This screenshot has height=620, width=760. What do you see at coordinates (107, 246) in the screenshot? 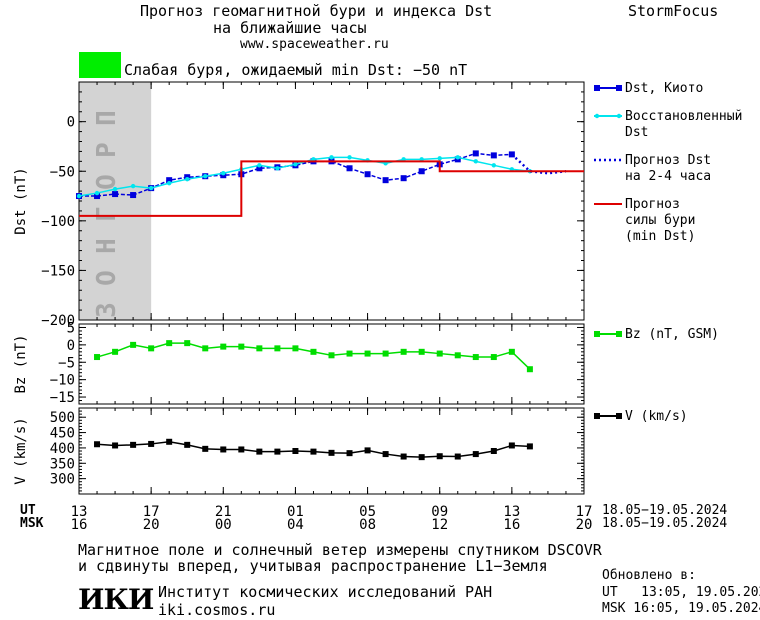
I see `forecast-band-letter: Н` at bounding box center [107, 246].